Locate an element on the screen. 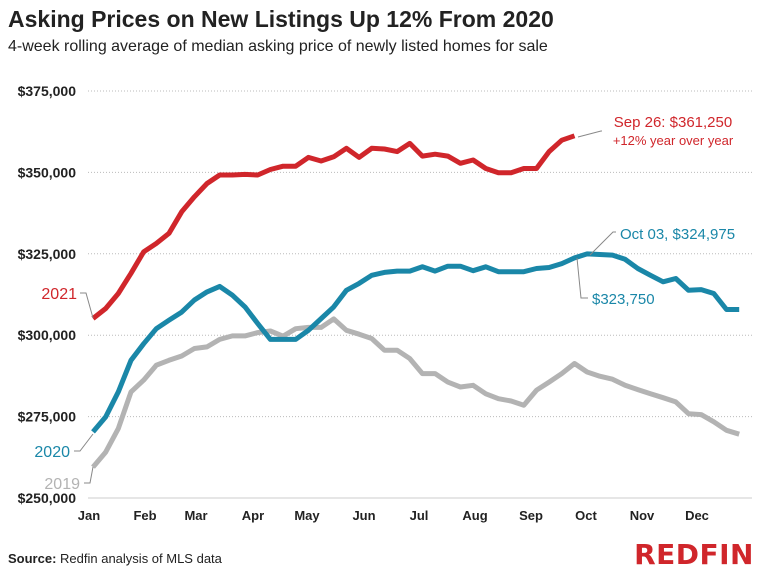  source-text: Redfin analysis of MLS data is located at coordinates (141, 558).